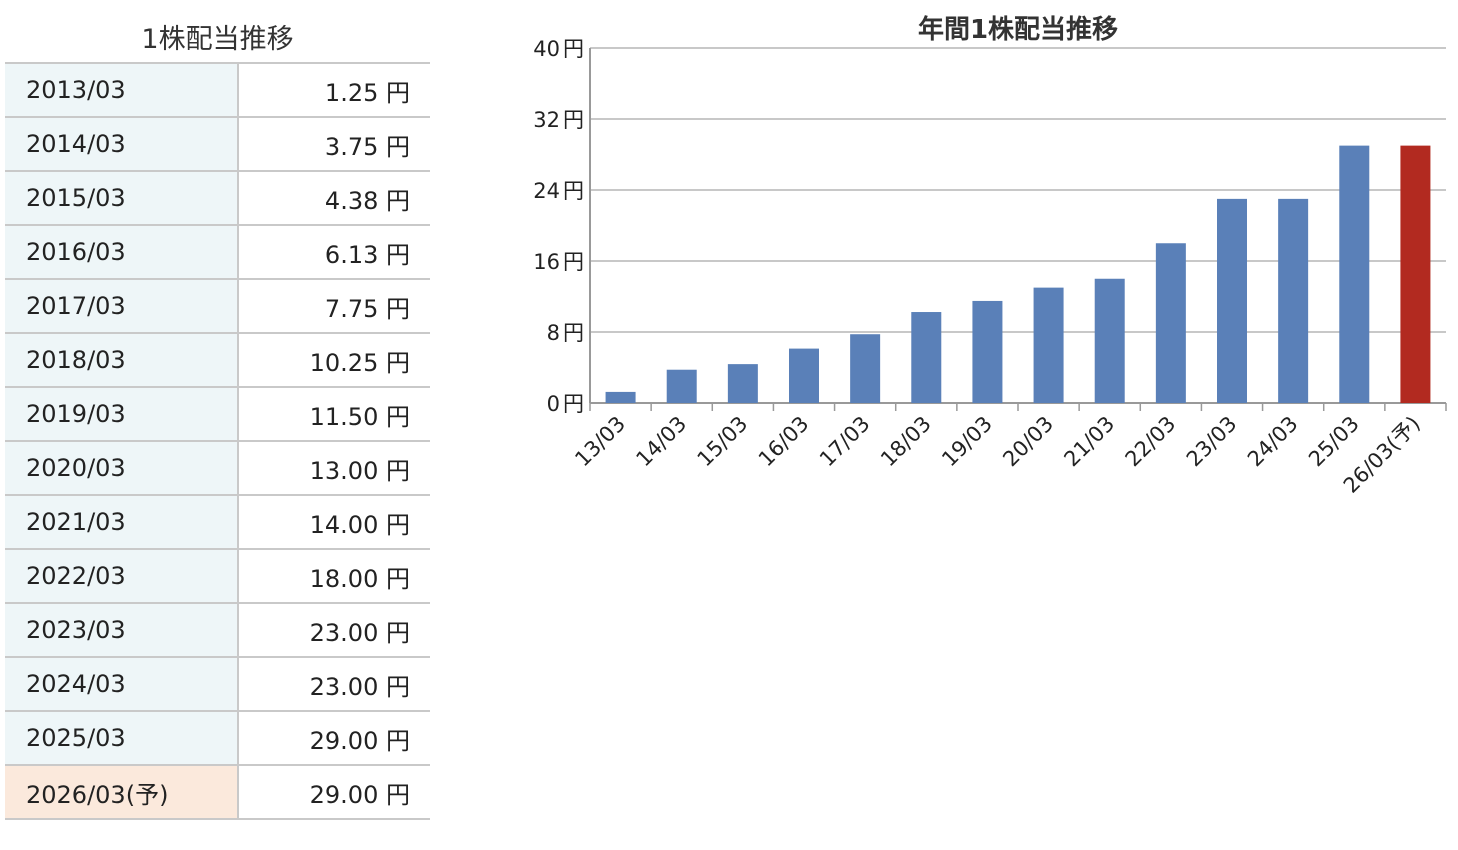  Describe the element at coordinates (1212, 442) in the screenshot. I see `x-tick-label: 23/03` at that location.